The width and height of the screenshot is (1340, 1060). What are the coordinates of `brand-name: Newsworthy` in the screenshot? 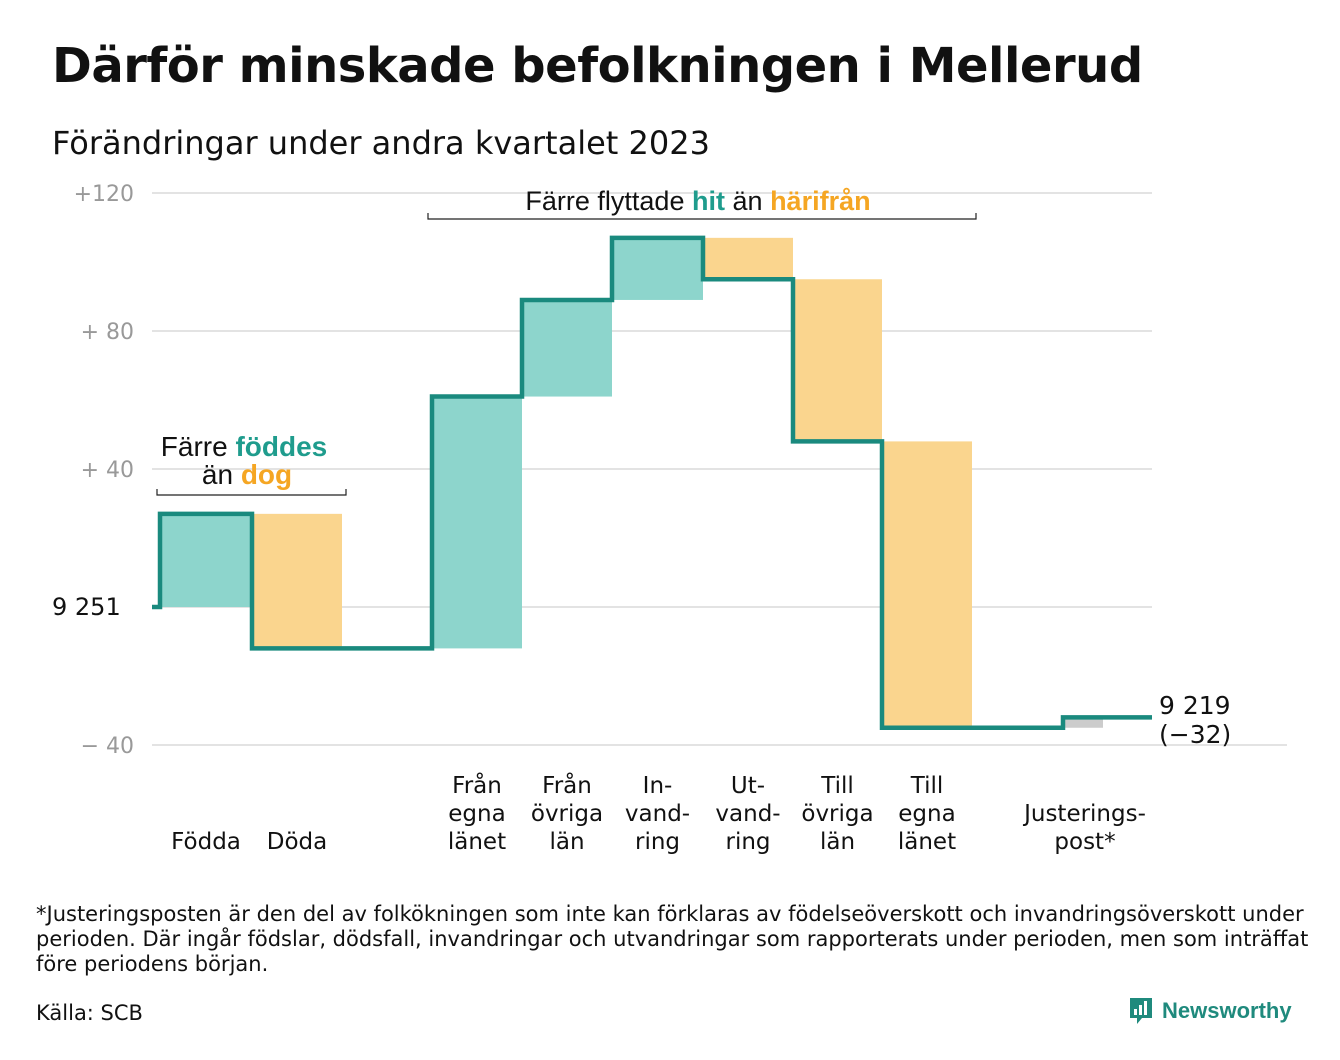 It's located at (1227, 1010).